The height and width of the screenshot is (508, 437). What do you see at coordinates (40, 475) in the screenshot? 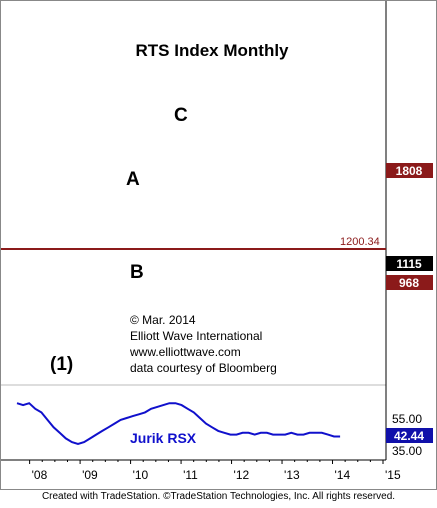
I see `x-tick-label: '08` at bounding box center [40, 475].